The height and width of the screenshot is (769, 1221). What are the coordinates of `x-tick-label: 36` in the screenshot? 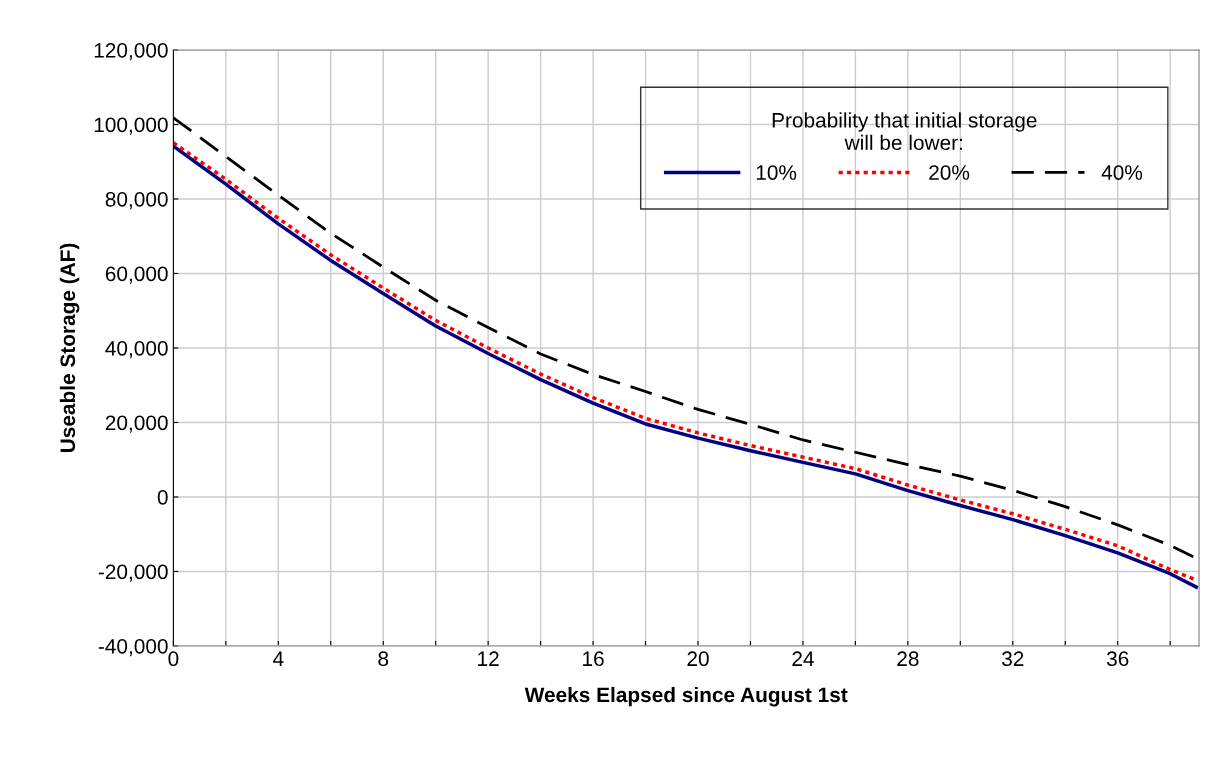 It's located at (1117, 659).